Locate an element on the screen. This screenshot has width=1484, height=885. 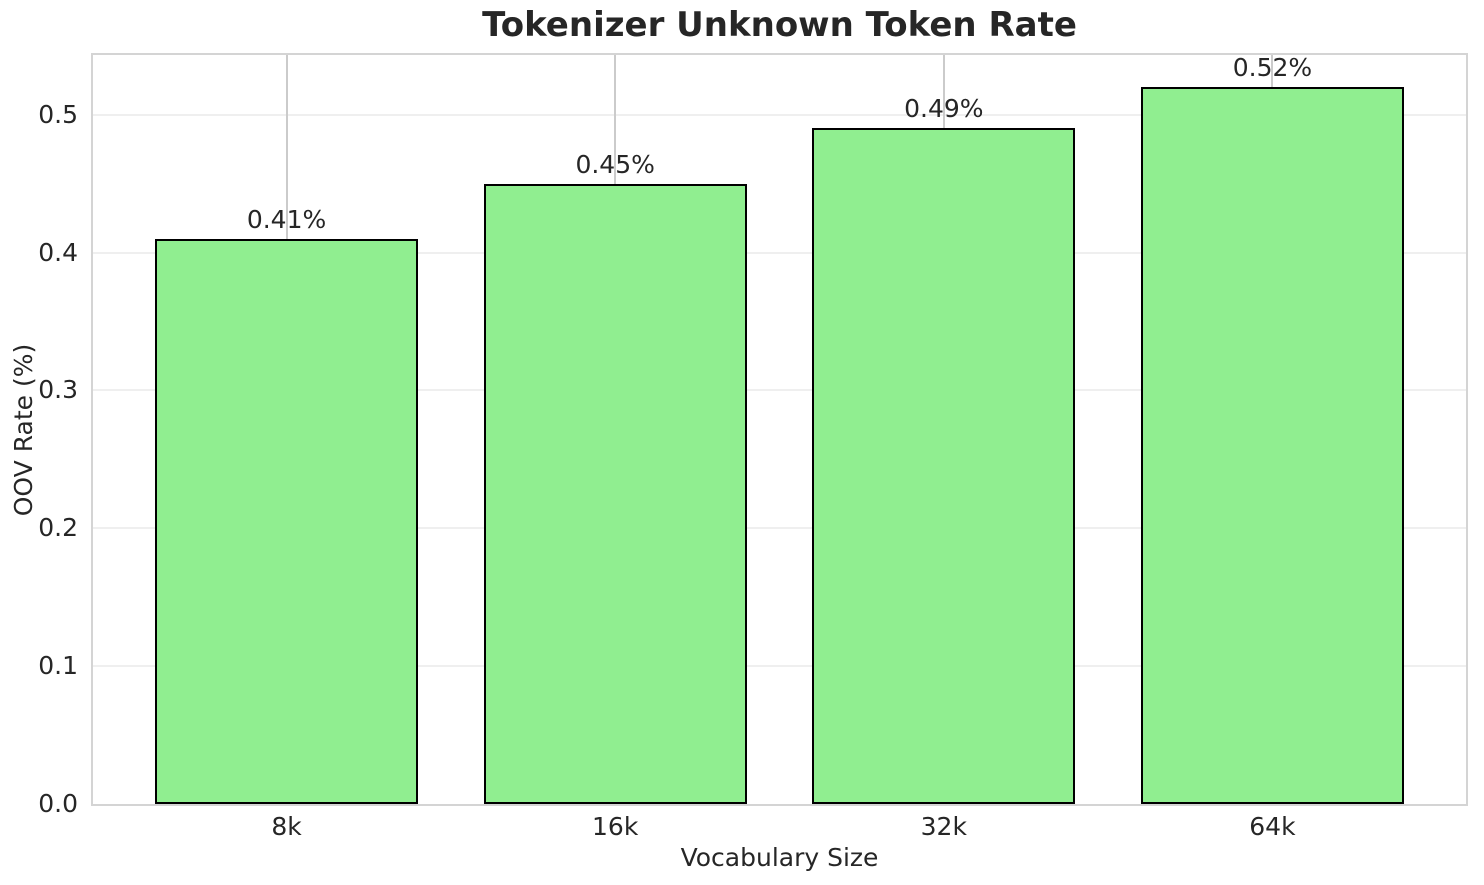
chart-title: Tokenizer Unknown Token Rate is located at coordinates (779, 25).